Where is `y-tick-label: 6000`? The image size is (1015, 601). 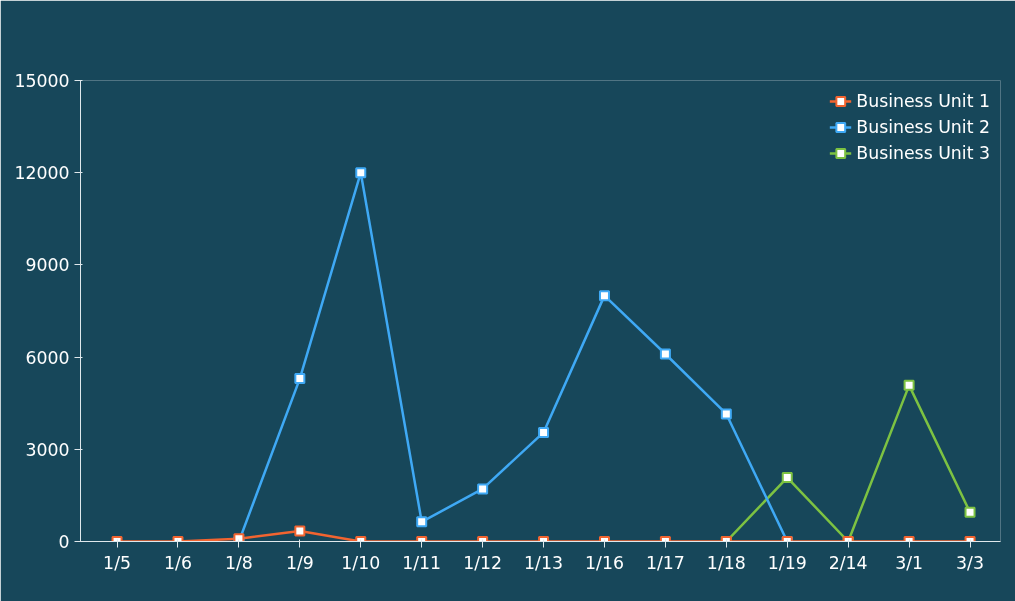 y-tick-label: 6000 is located at coordinates (47, 357).